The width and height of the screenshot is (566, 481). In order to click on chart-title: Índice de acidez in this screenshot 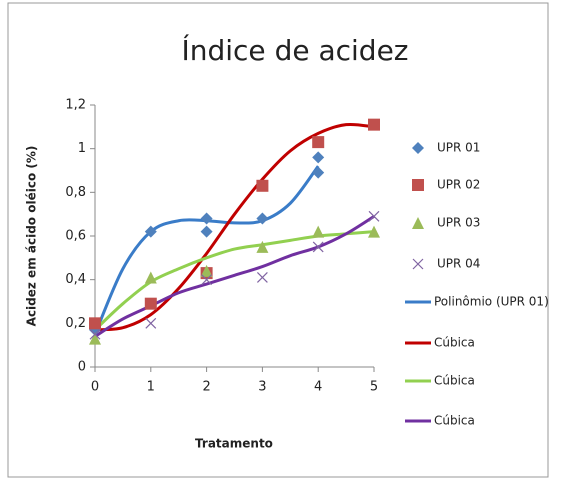, I will do `click(294, 50)`.